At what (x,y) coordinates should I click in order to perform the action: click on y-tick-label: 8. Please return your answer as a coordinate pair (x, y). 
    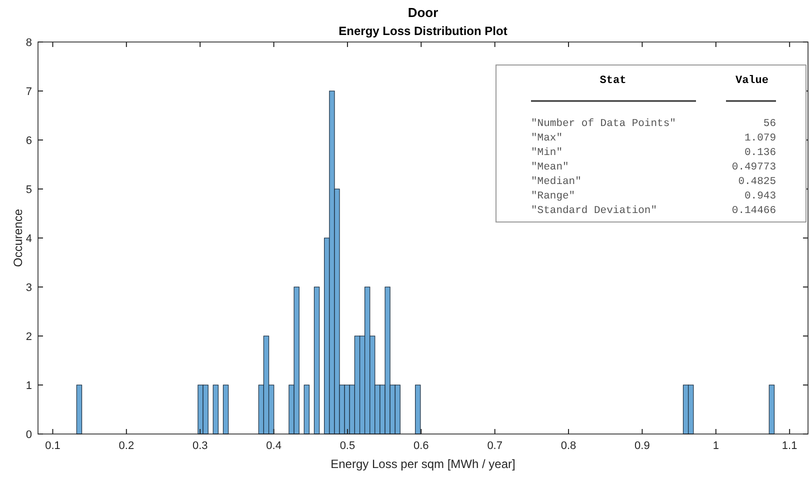
    Looking at the image, I should click on (29, 43).